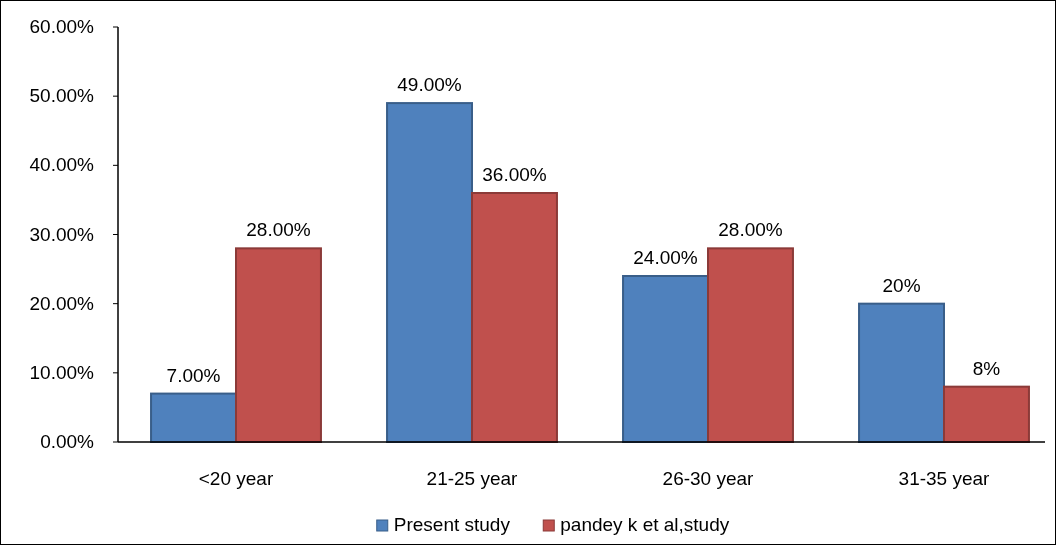  Describe the element at coordinates (193, 375) in the screenshot. I see `data-label: 7.00%` at that location.